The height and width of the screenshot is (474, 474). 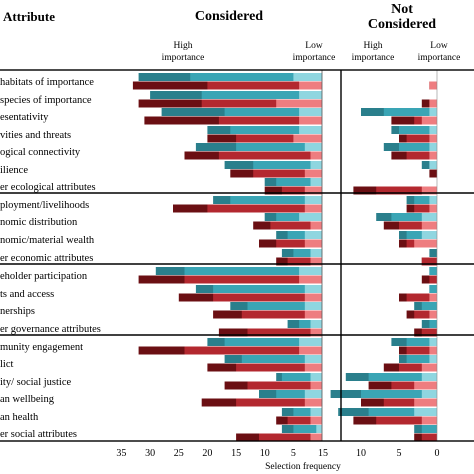 I want to click on category-label-9: nomic/material wealth, so click(x=47, y=240).